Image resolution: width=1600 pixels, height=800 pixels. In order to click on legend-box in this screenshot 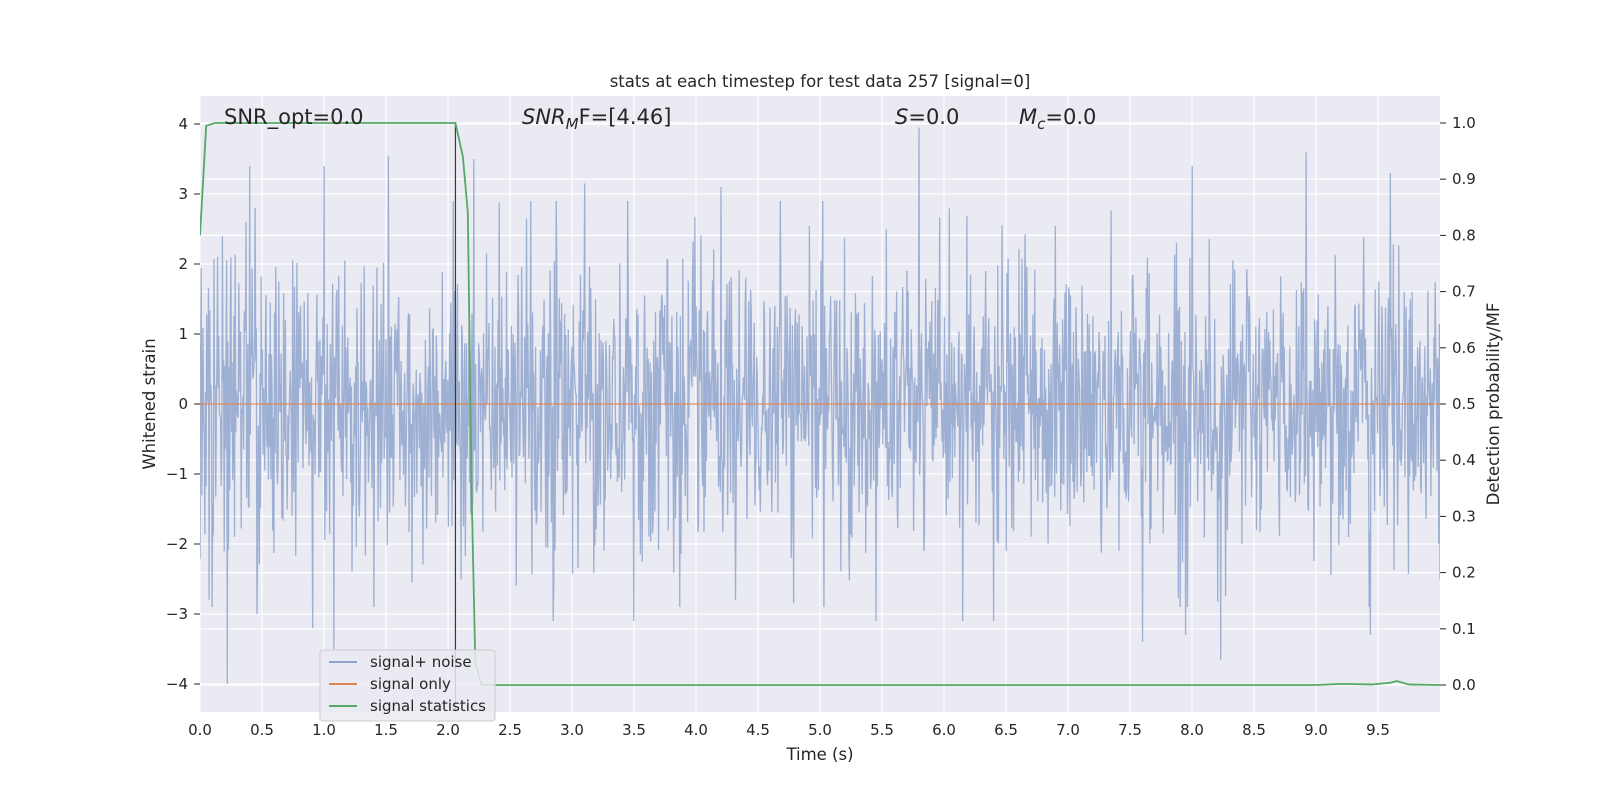, I will do `click(407, 685)`.